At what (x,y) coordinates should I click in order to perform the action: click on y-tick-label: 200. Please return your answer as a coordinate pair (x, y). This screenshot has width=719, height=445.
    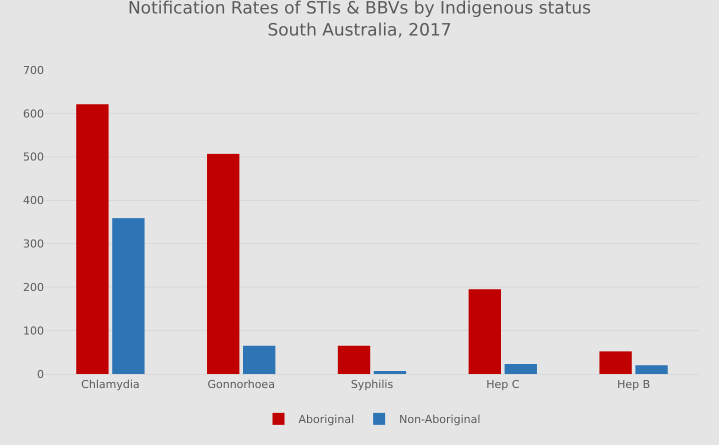
    Looking at the image, I should click on (33, 287).